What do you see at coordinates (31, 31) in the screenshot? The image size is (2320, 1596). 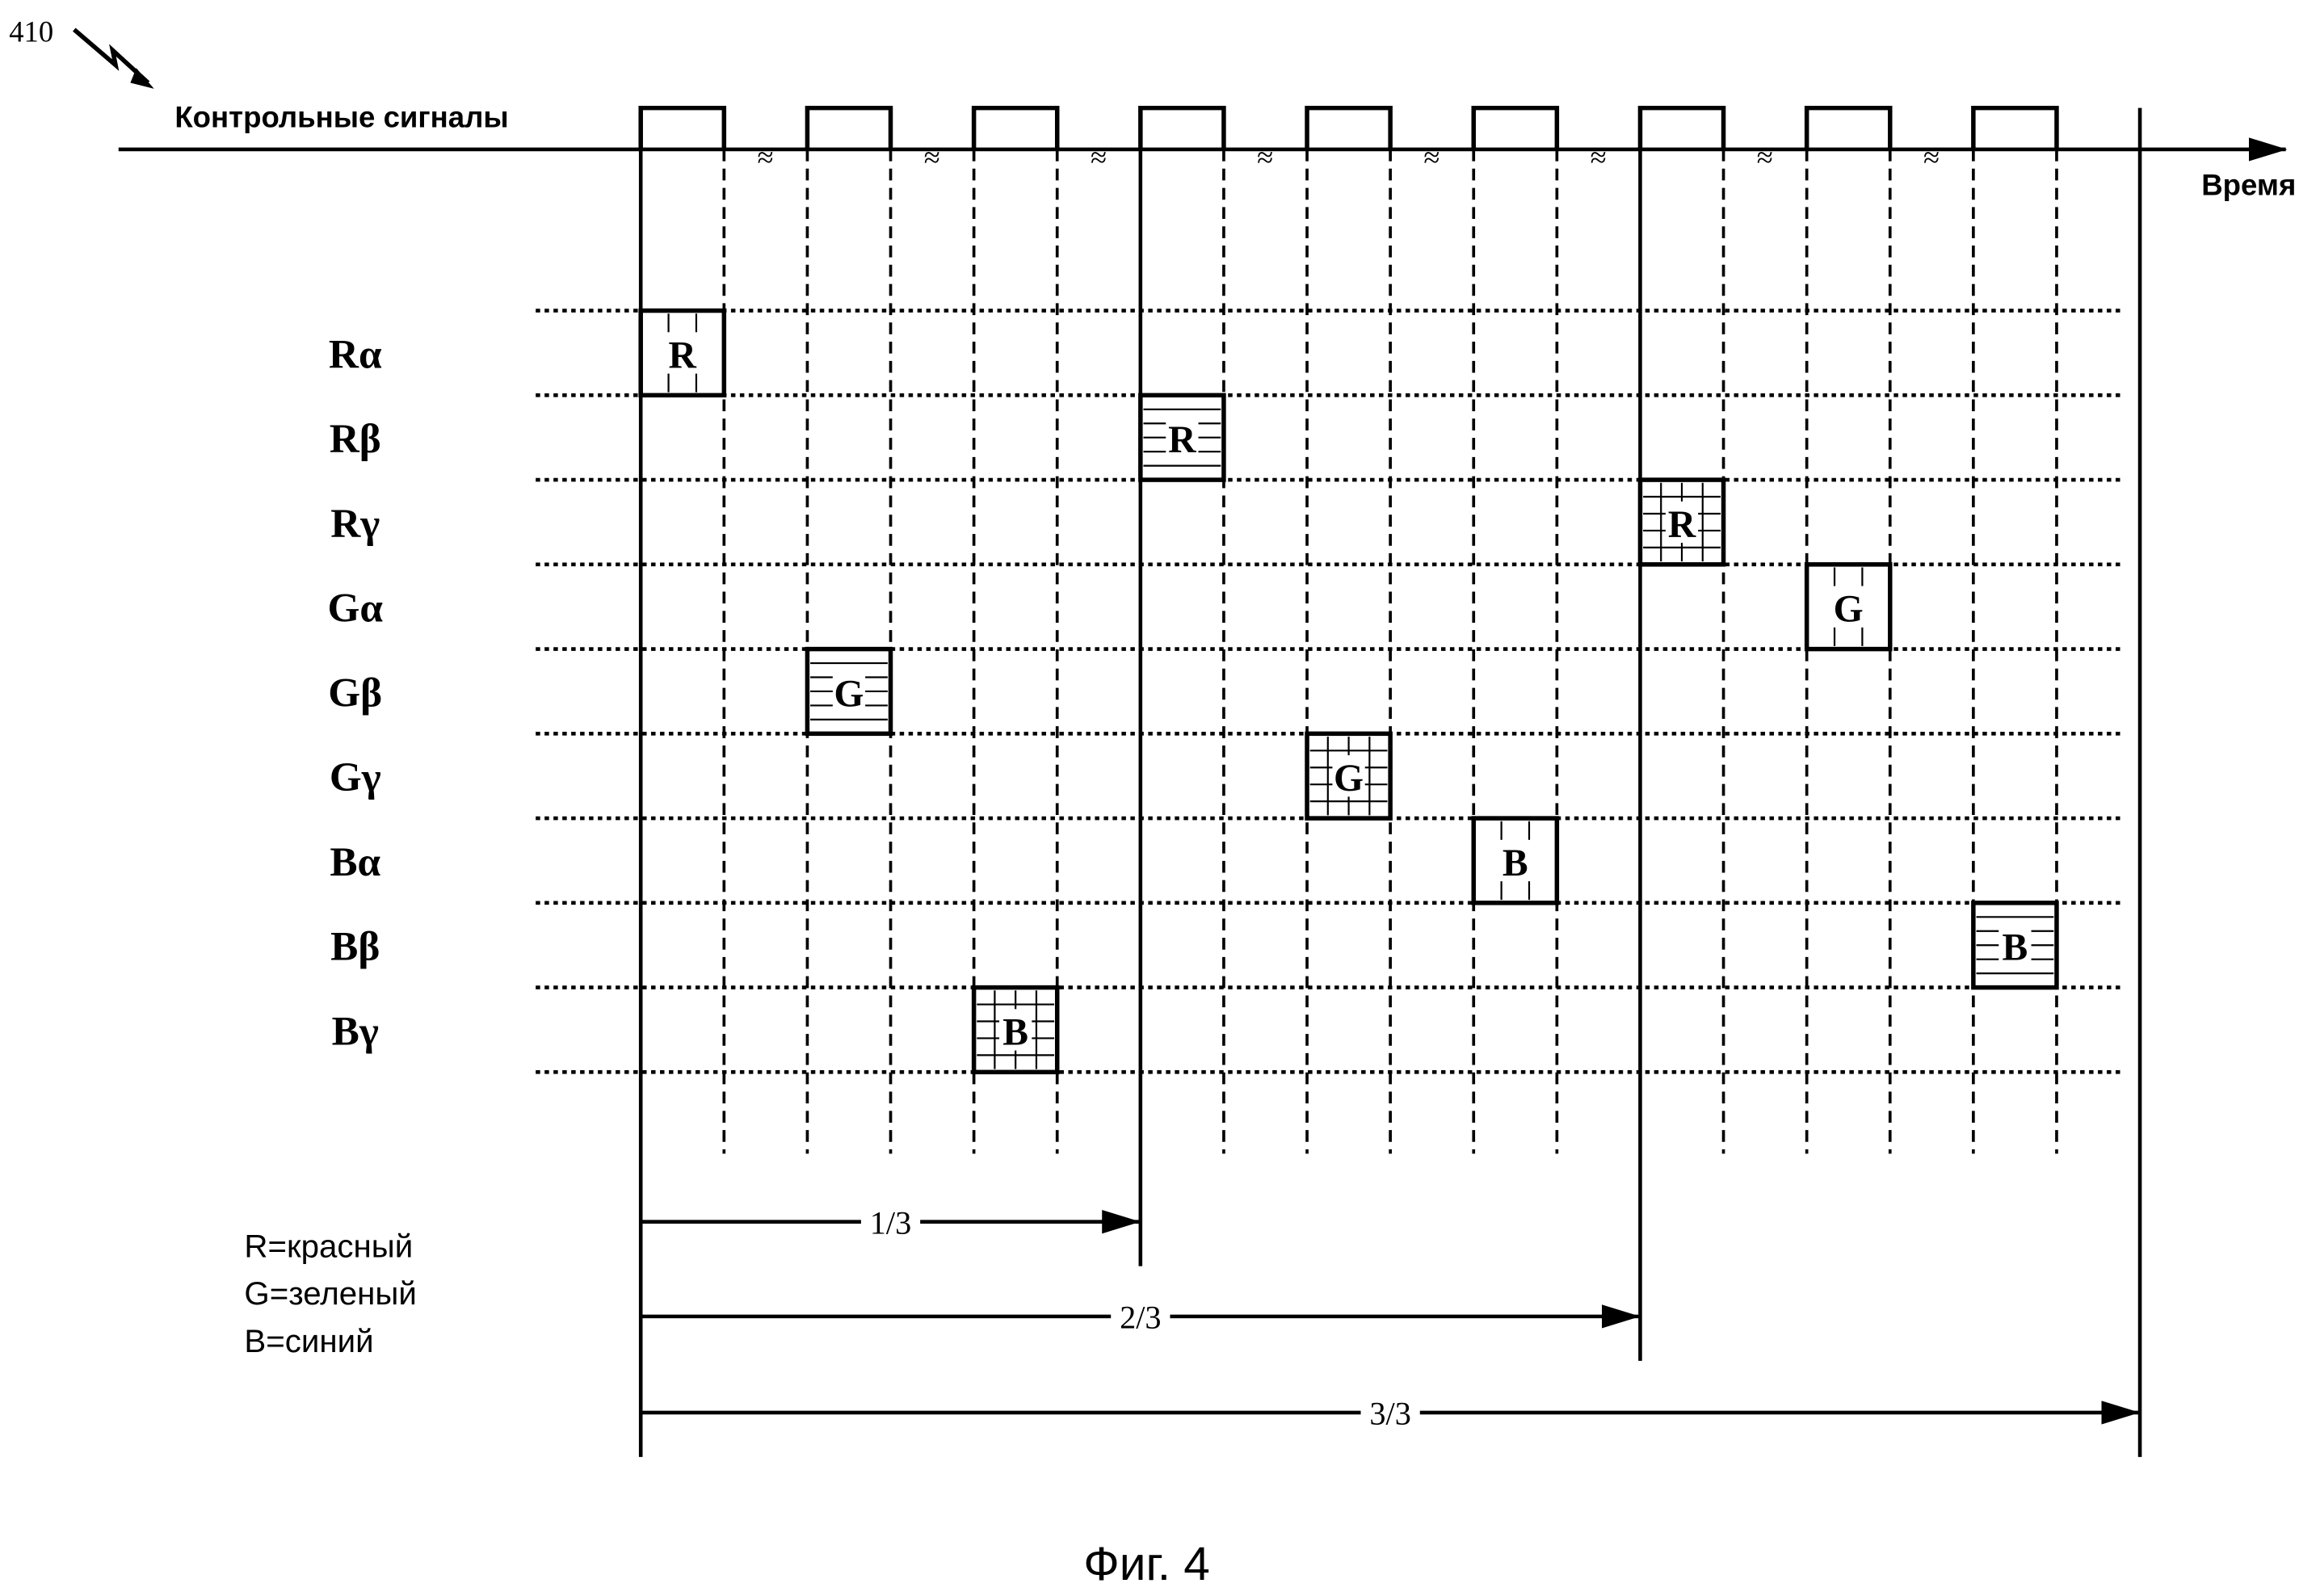 I see `reference-numeral: 410` at bounding box center [31, 31].